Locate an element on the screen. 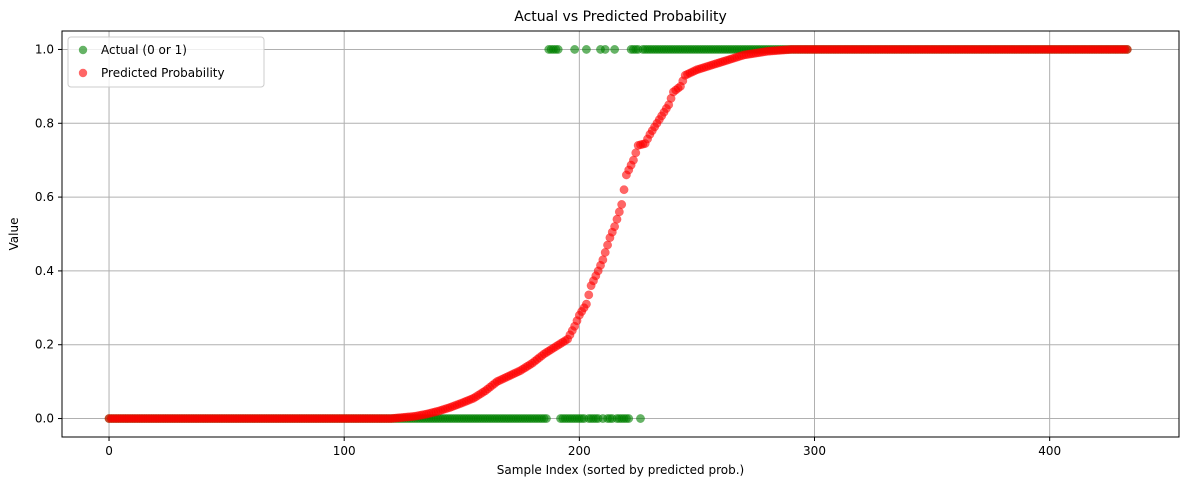 The image size is (1189, 494). legend-marker-predicted is located at coordinates (83, 73).